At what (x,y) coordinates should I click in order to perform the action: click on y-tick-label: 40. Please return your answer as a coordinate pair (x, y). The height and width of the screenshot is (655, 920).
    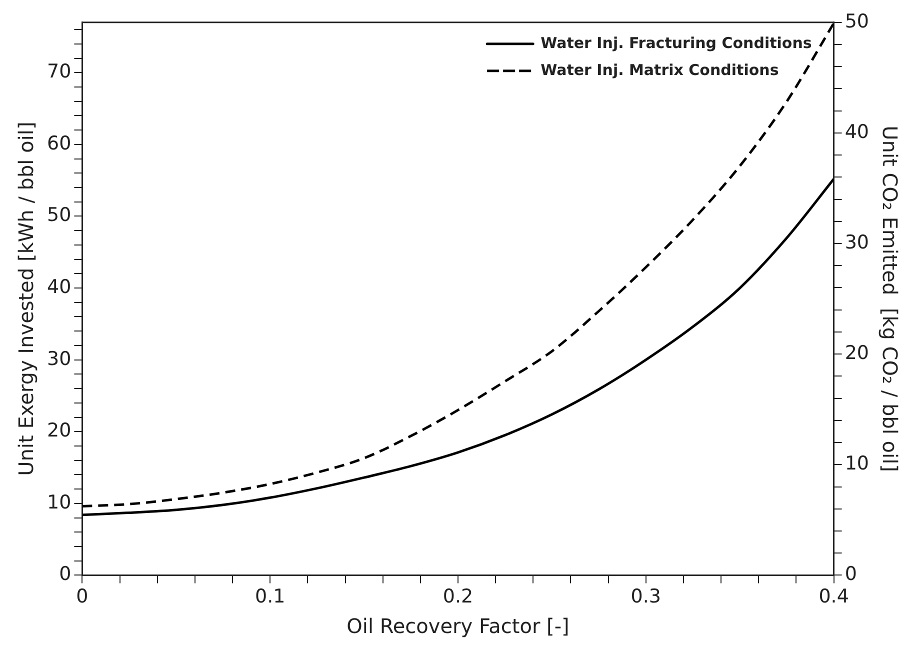
    Looking at the image, I should click on (59, 287).